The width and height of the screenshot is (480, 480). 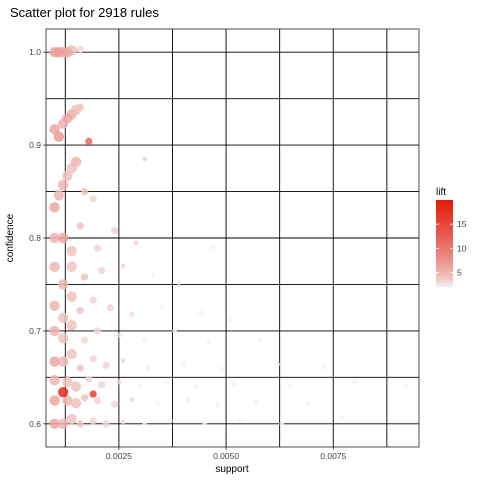 I want to click on legend-tick-label: 5, so click(x=459, y=273).